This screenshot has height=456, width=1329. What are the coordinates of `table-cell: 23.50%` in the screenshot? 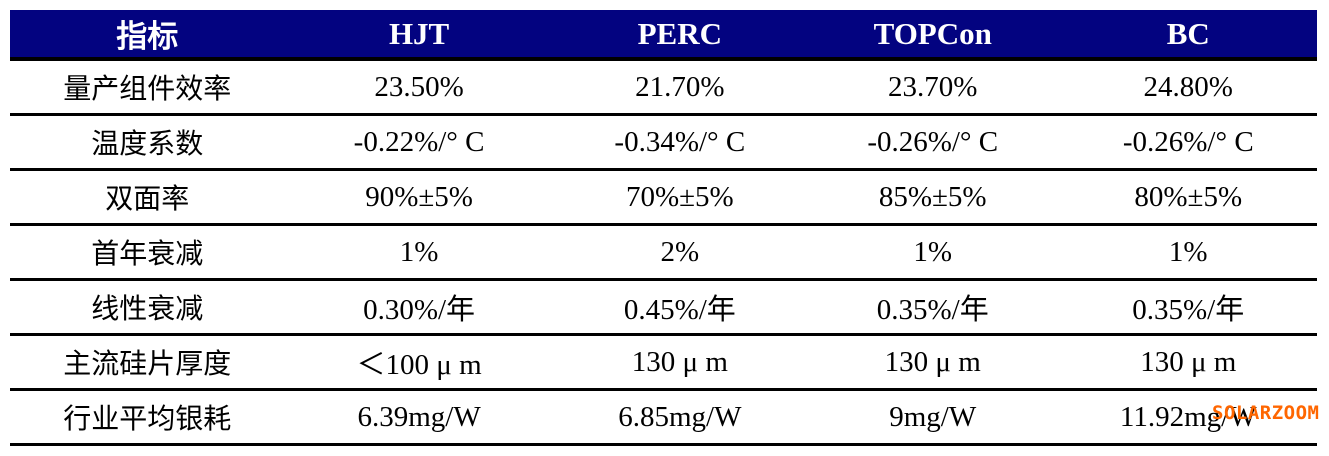 It's located at (419, 87).